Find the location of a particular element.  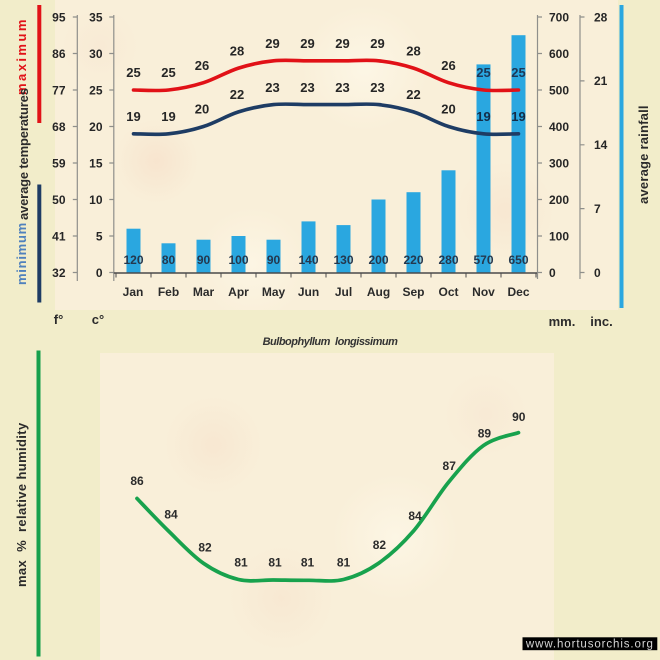

svg-text: Oct is located at coordinates (448, 292).